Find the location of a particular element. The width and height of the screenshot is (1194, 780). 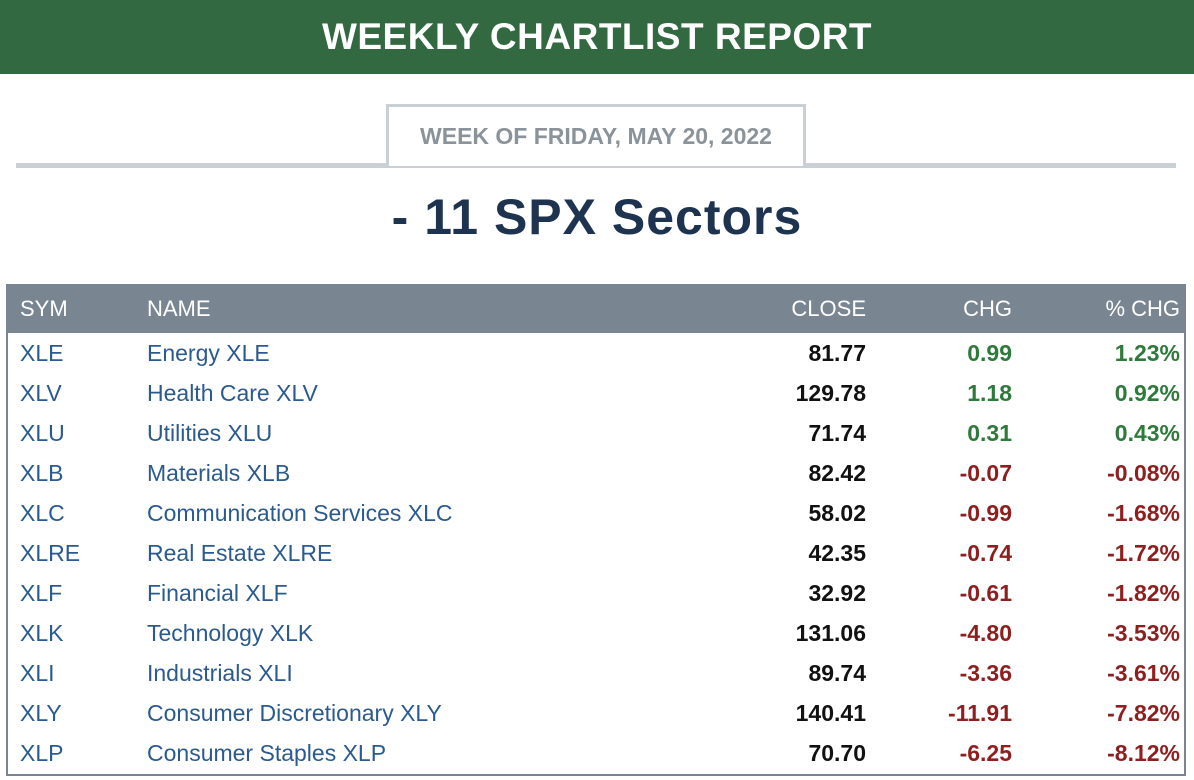

row-pct-change-value: -7.82% is located at coordinates (1143, 712).